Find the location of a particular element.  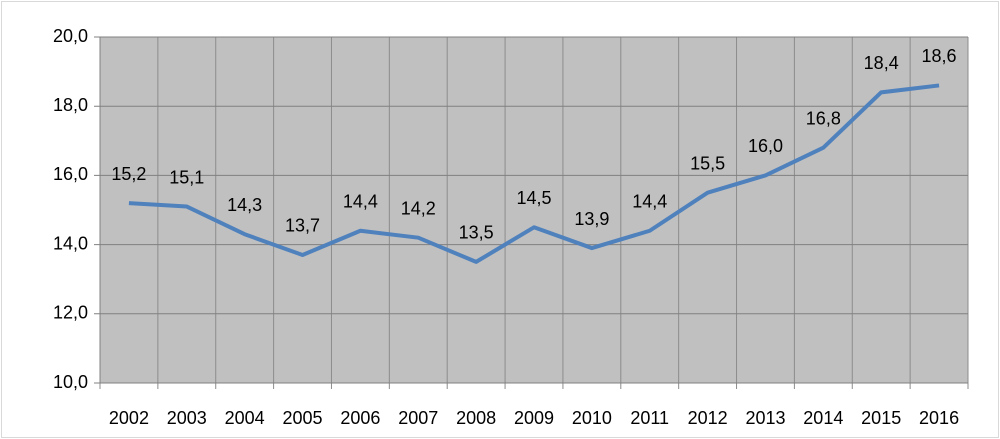

x-tick-label: 2005 is located at coordinates (303, 418).